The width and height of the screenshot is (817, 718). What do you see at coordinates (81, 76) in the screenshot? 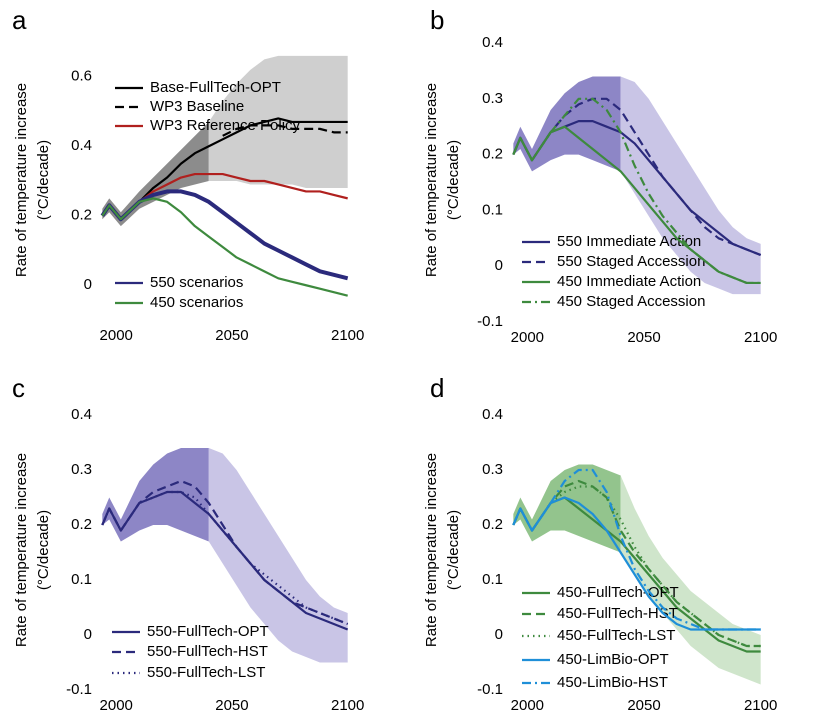
I see `y-tick-label: 0.6` at bounding box center [81, 76].